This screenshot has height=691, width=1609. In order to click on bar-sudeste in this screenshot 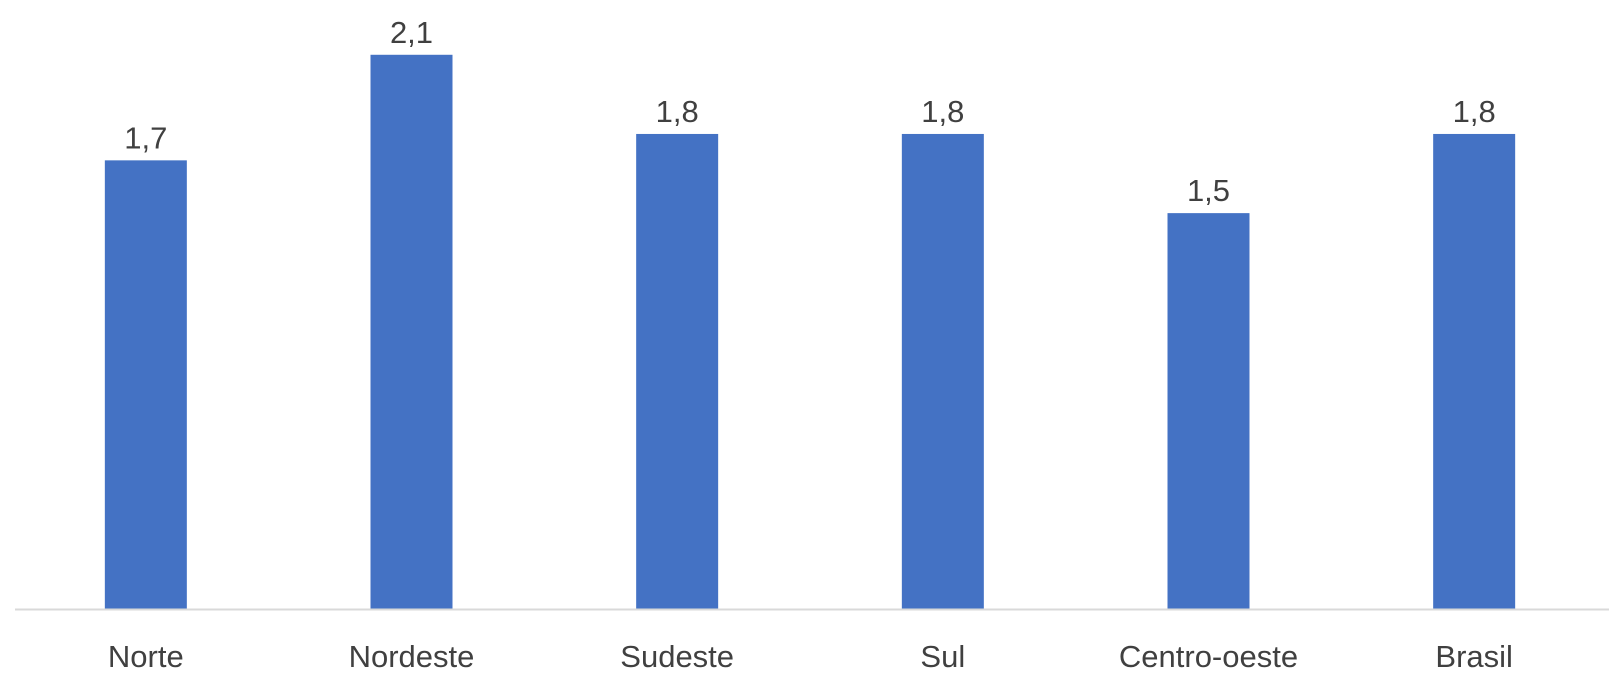, I will do `click(677, 371)`.